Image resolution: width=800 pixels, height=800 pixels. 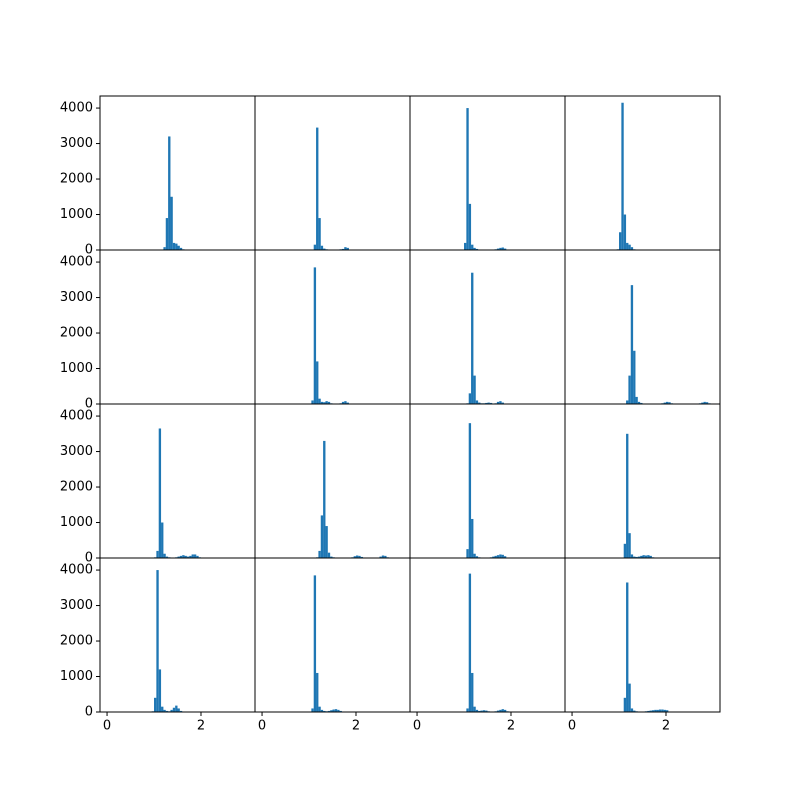 What do you see at coordinates (76, 297) in the screenshot?
I see `y-tick-label: 3000` at bounding box center [76, 297].